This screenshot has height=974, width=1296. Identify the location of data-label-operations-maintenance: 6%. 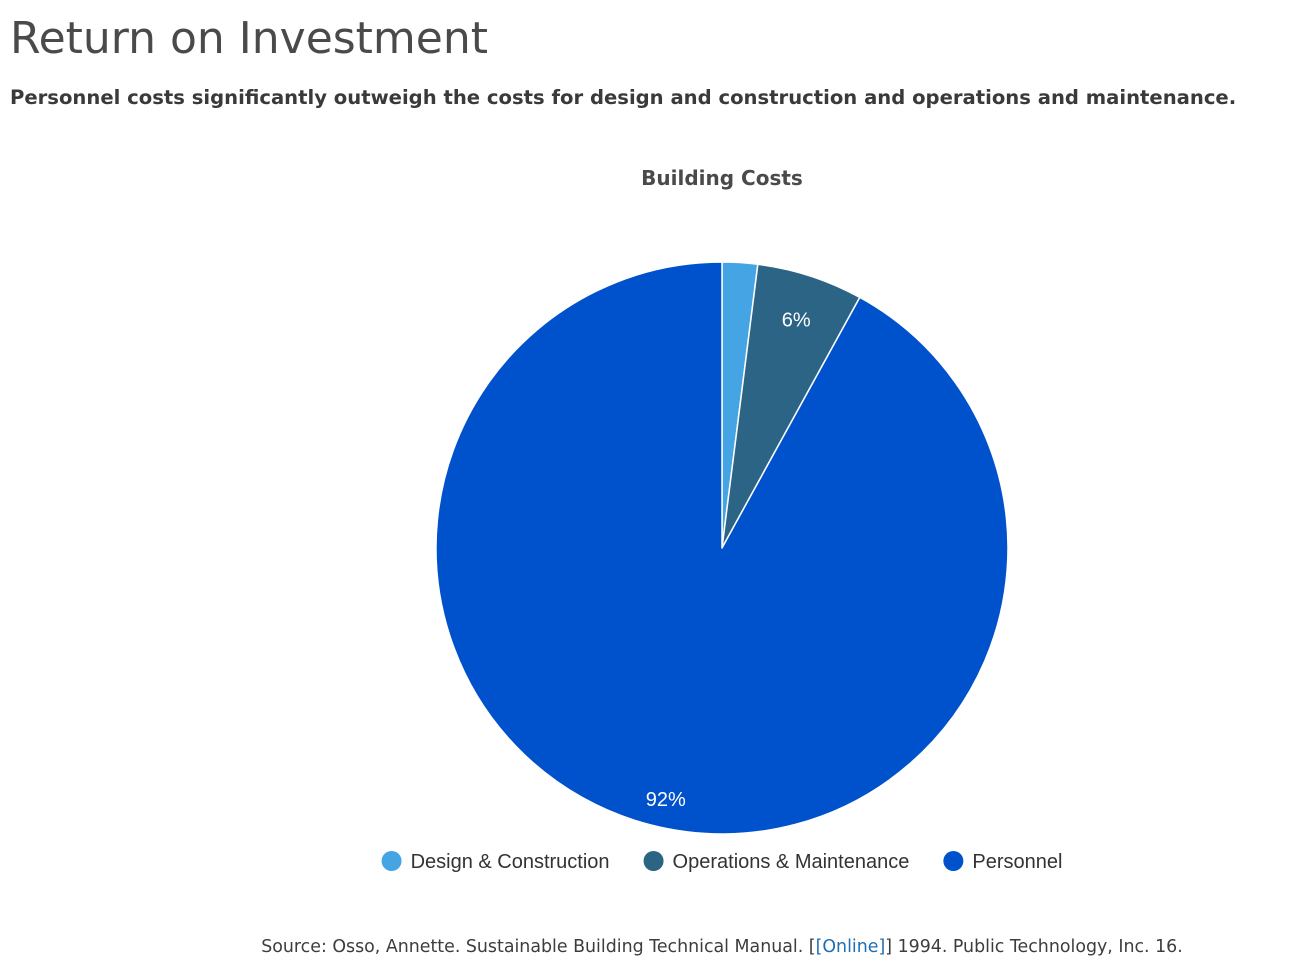
(796, 321).